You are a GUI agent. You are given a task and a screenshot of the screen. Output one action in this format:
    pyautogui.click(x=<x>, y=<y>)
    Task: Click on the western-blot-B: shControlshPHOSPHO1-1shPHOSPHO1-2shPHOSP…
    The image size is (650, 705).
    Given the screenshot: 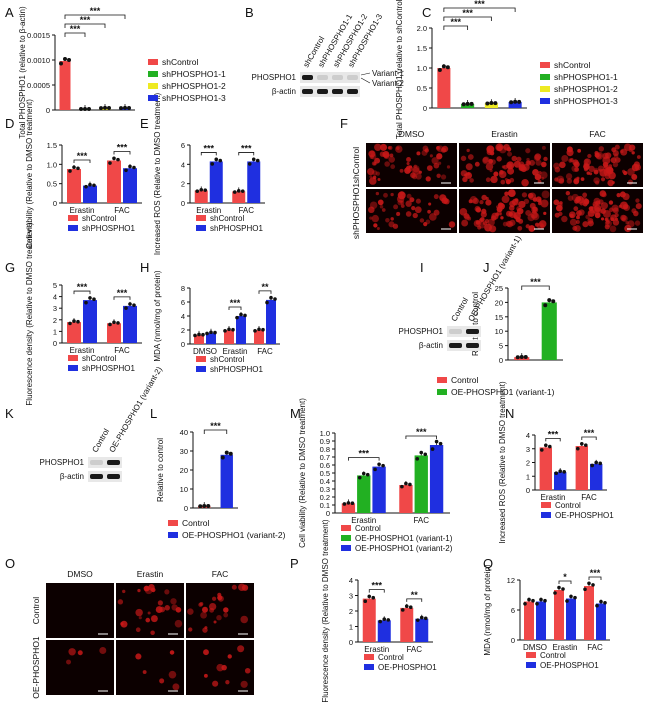 What is the action you would take?
    pyautogui.click(x=328, y=54)
    